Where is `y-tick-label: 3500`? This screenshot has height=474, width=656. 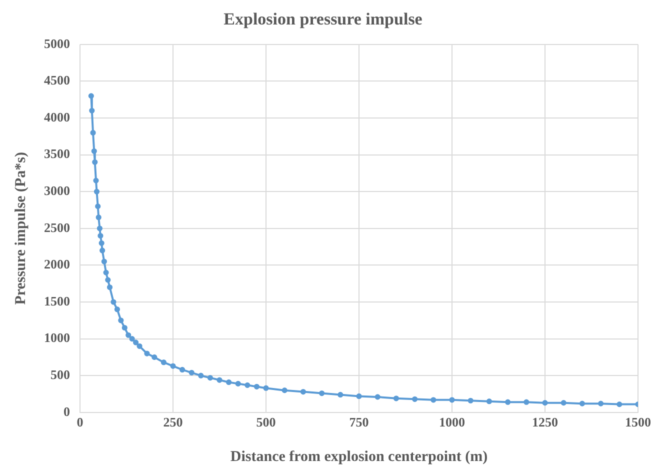
y-tick-label: 3500 is located at coordinates (57, 154).